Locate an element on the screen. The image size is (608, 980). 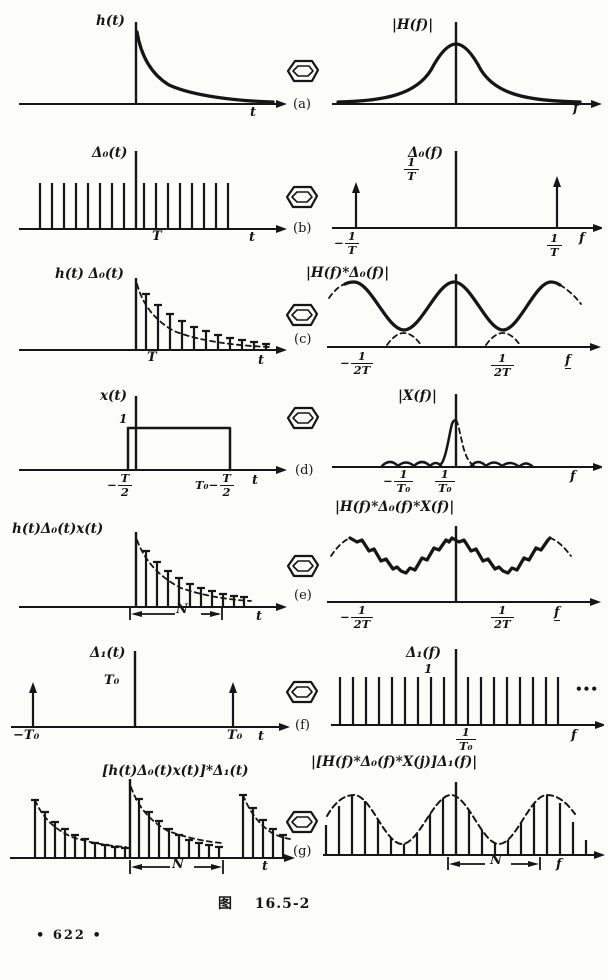
spectral-samples is located at coordinates (456, 825).